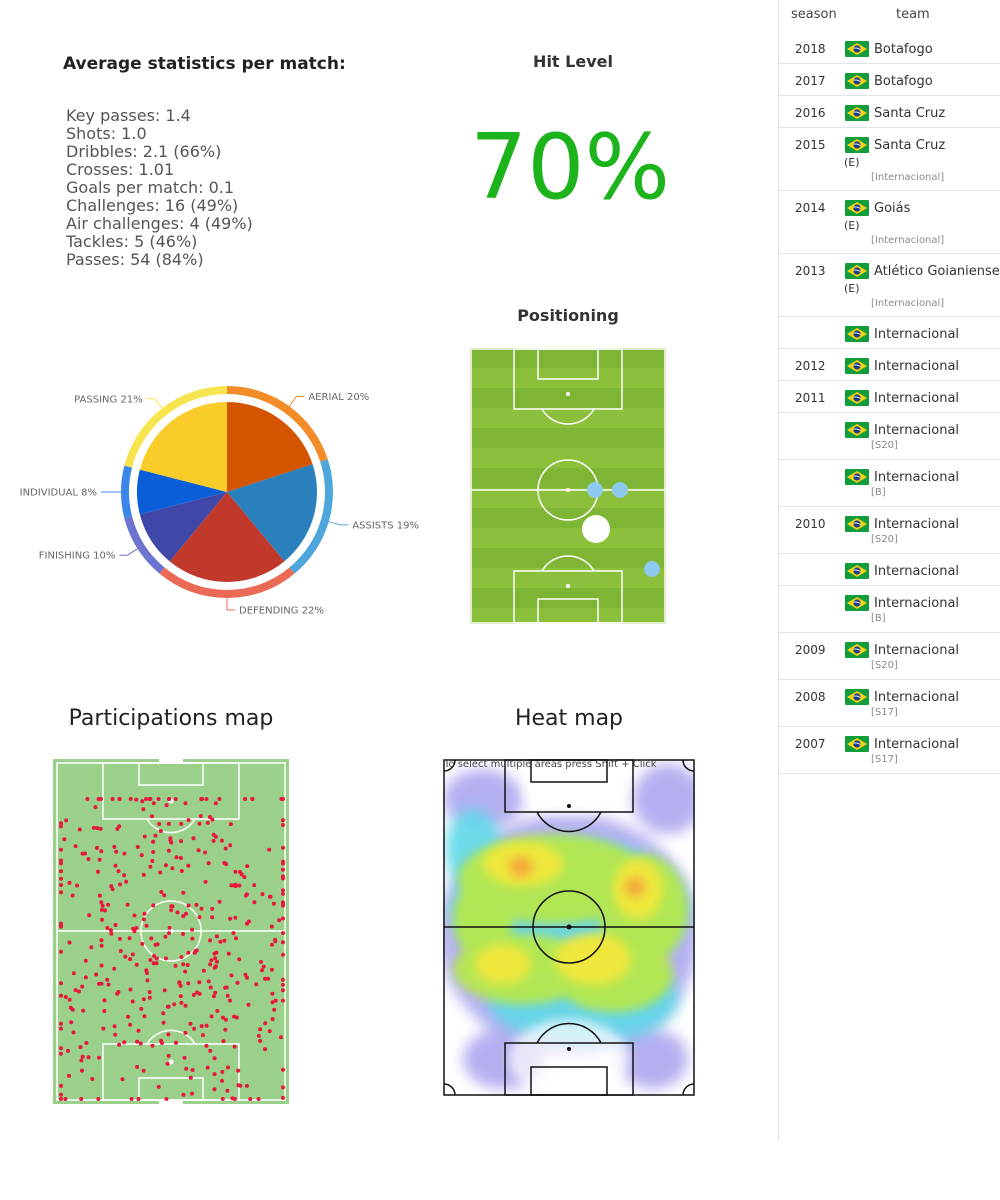  I want to click on team-link: Atlético Goianiense, so click(937, 271).